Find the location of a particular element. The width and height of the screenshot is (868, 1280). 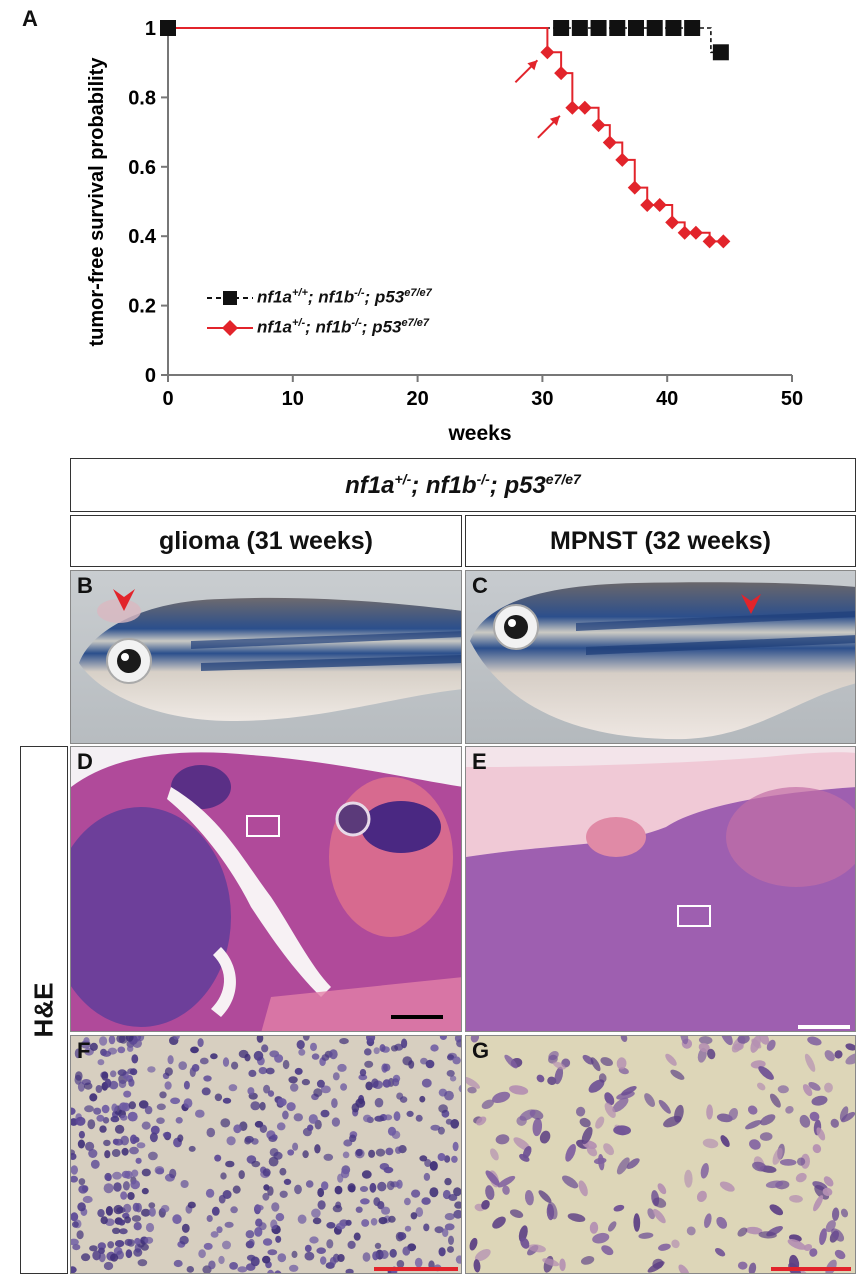

x-axis-label: weeks is located at coordinates (479, 433).